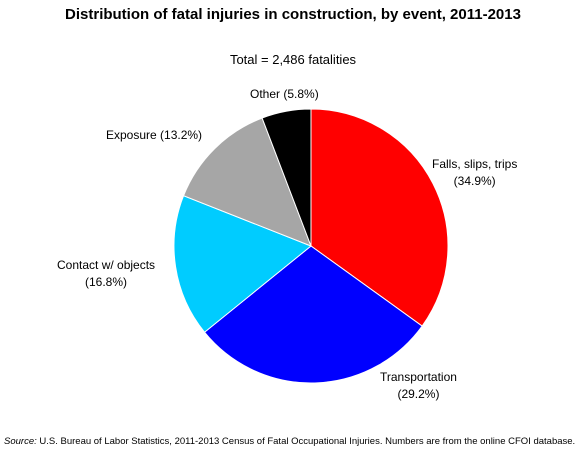 Image resolution: width=586 pixels, height=453 pixels. What do you see at coordinates (475, 164) in the screenshot?
I see `label-falls-name: Falls, slips, trips` at bounding box center [475, 164].